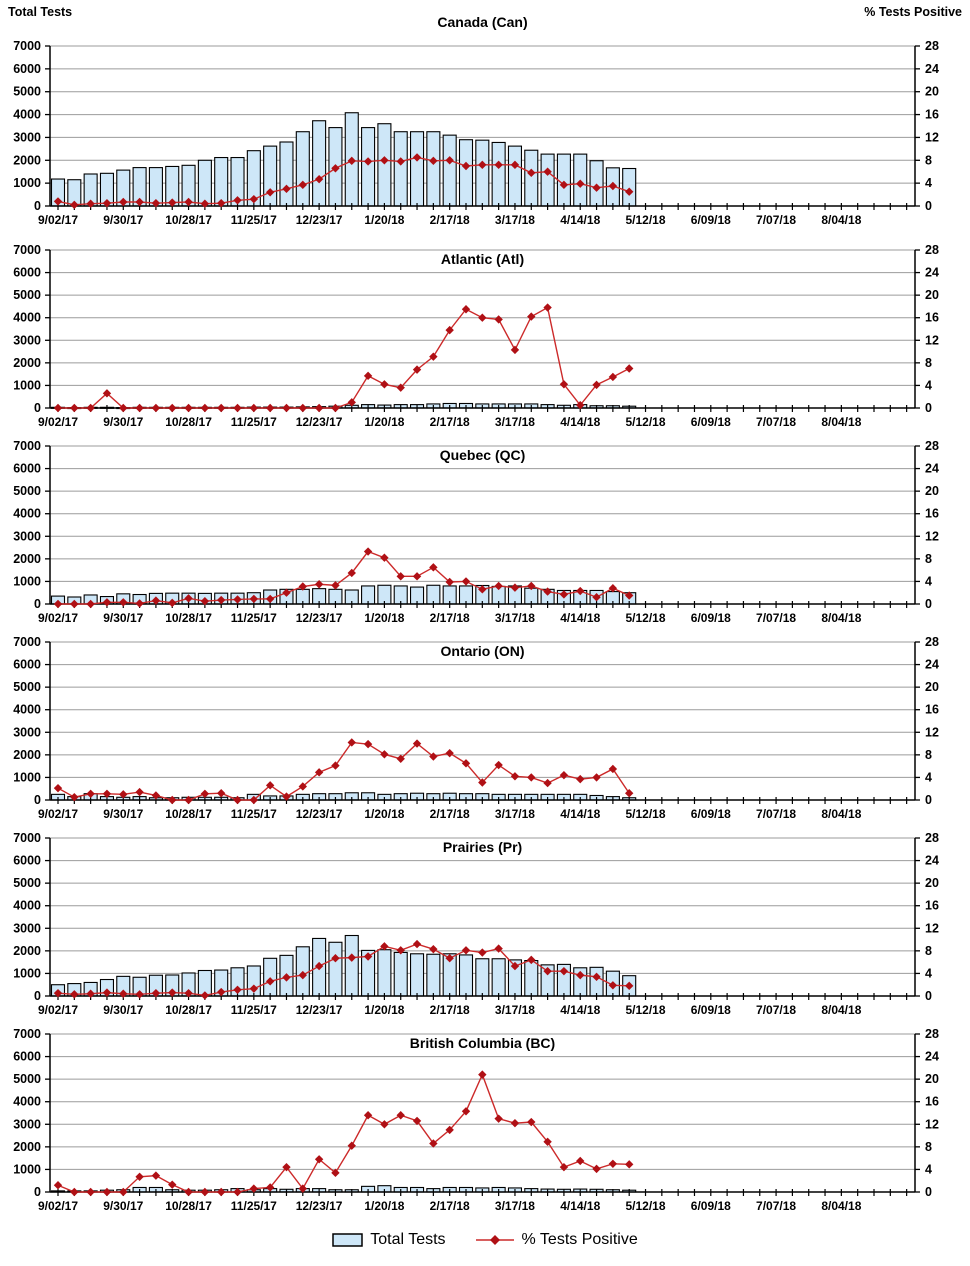  I want to click on left-axis-title: Total Tests, so click(40, 12).